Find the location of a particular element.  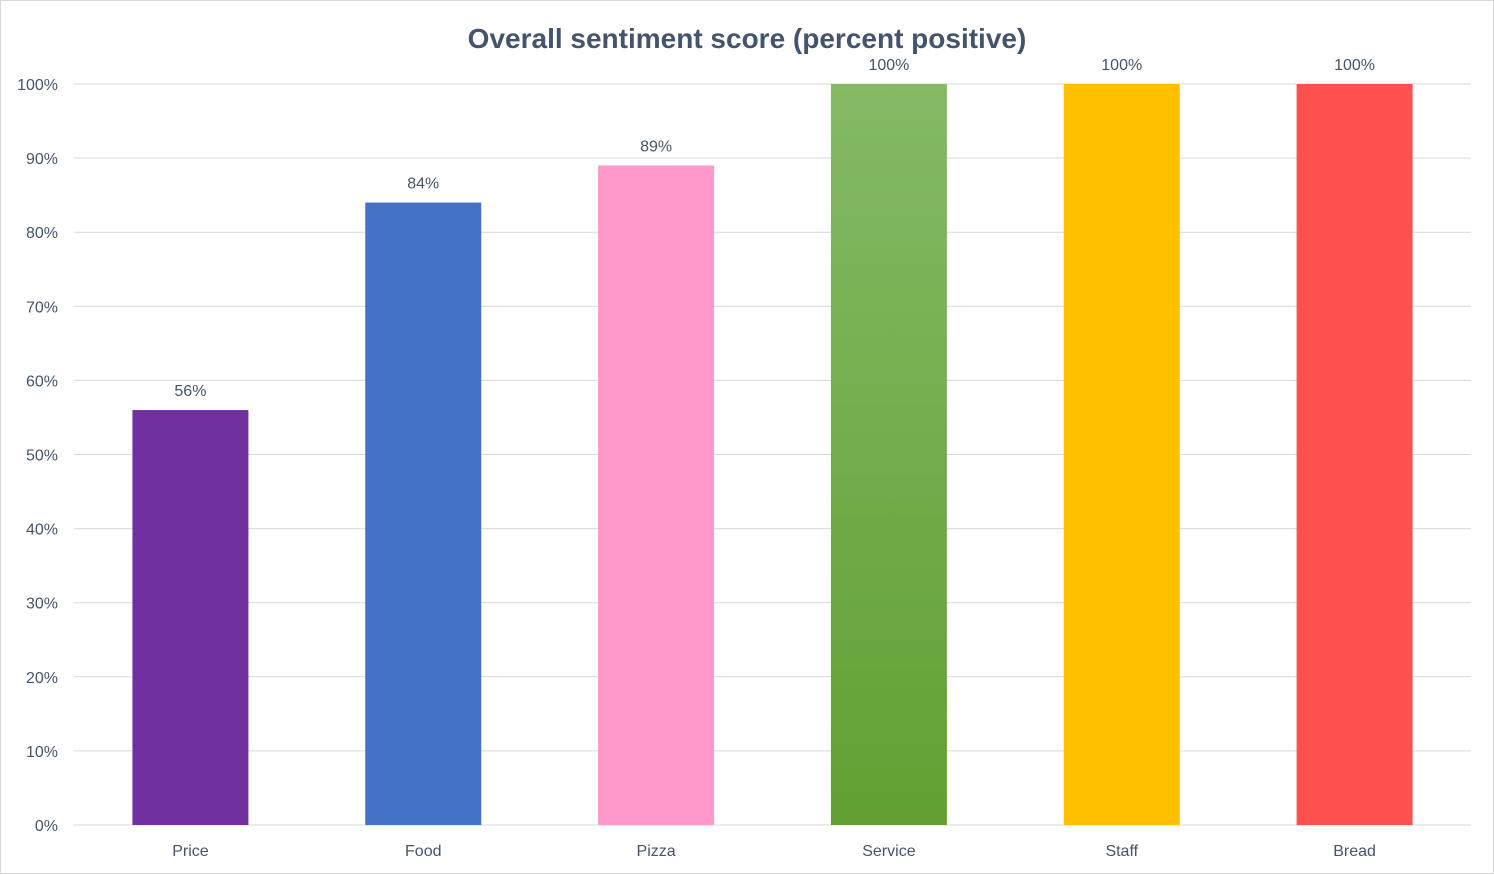

data-label-staff: 100% is located at coordinates (1121, 65).